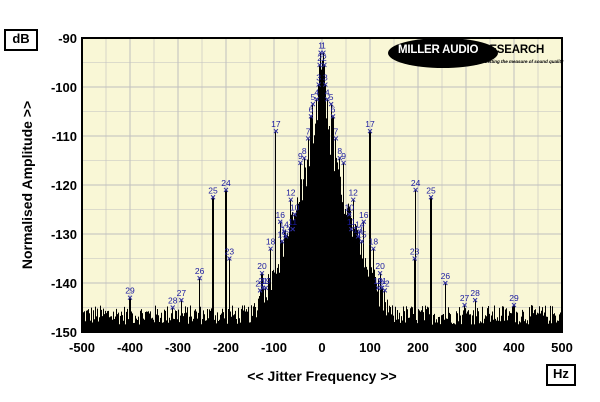 This screenshot has height=402, width=600. What do you see at coordinates (300, 156) in the screenshot?
I see `marker-label: 9` at bounding box center [300, 156].